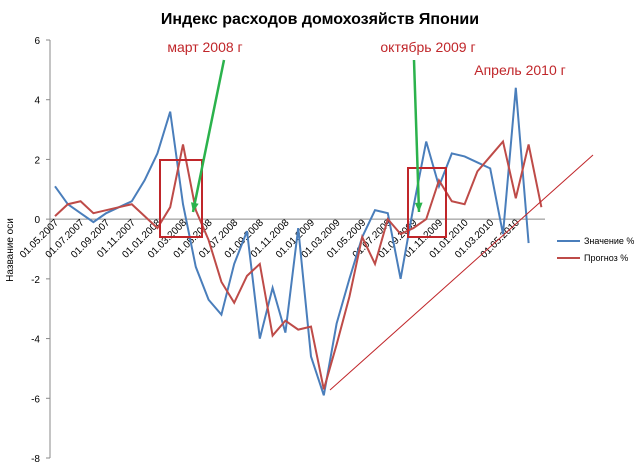  Describe the element at coordinates (35, 280) in the screenshot. I see `y-tick-label: -2` at that location.